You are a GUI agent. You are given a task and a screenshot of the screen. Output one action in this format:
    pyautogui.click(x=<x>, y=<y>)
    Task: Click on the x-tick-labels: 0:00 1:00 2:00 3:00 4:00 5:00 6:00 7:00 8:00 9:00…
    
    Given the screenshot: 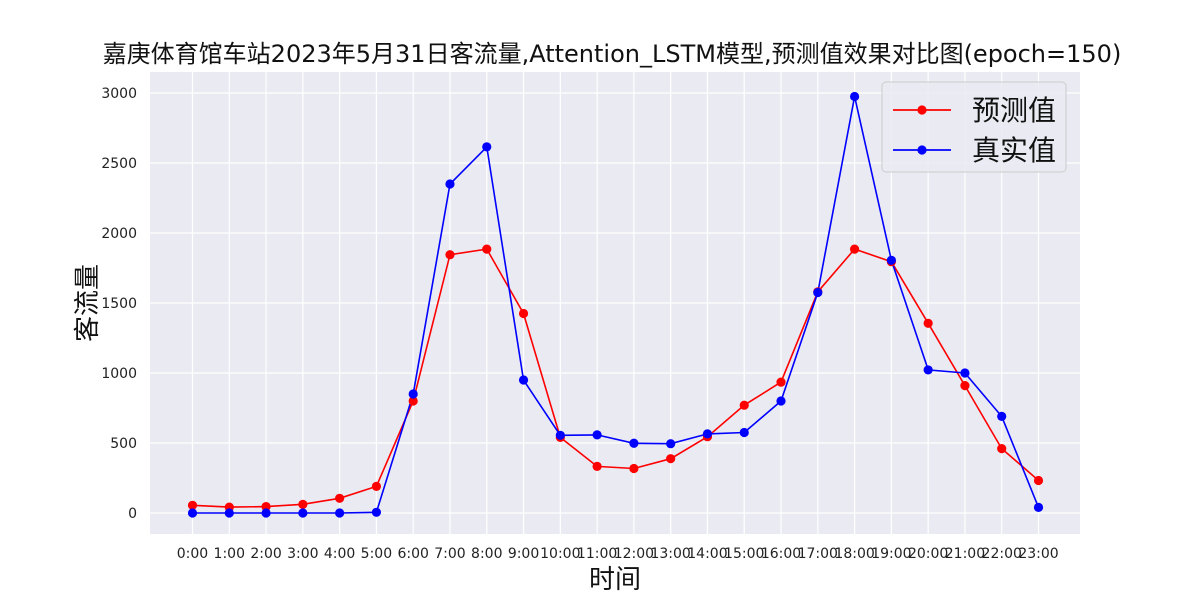 What is the action you would take?
    pyautogui.click(x=618, y=554)
    